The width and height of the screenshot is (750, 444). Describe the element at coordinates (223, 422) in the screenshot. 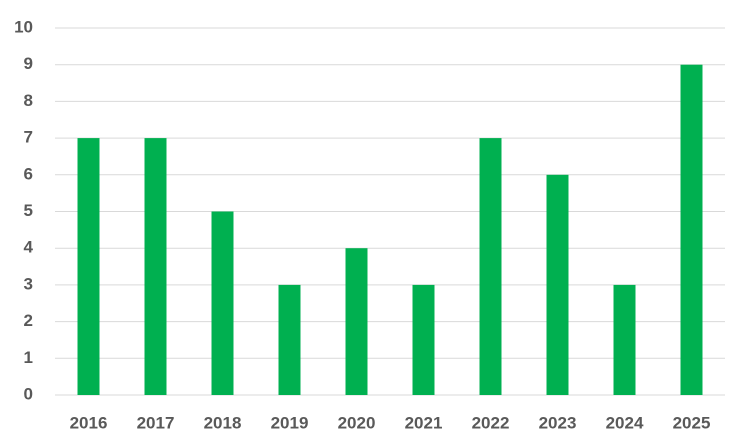

I see `x-tick-label: 2018` at that location.